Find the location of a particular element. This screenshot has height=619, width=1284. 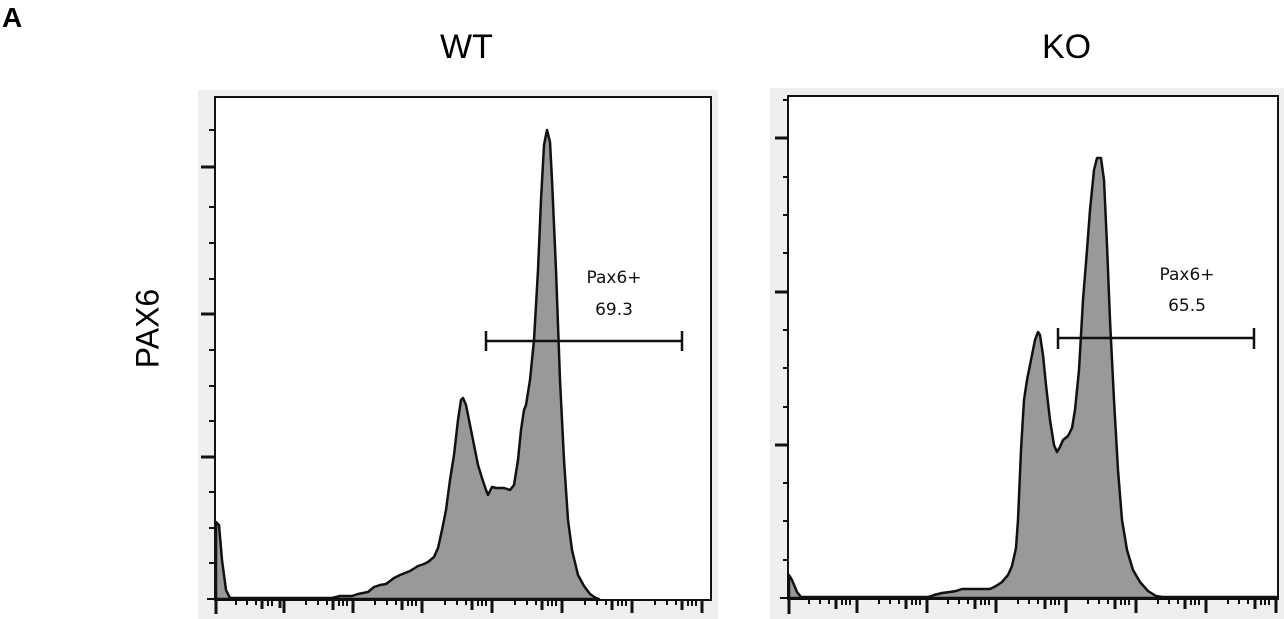

wt-gate-bar is located at coordinates (584, 341).